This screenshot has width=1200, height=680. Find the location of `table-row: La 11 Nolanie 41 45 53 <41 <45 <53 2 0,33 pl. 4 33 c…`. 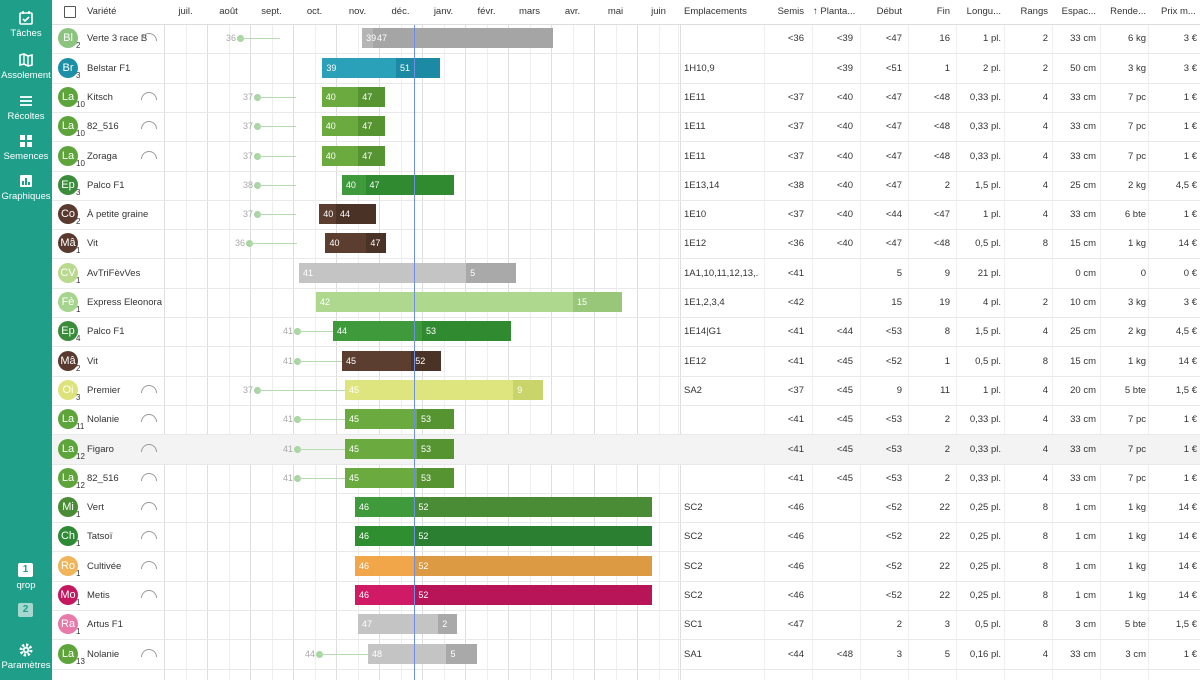

table-row: La 11 Nolanie 41 45 53 <41 <45 <53 2 0,33 pl. 4 33 c… is located at coordinates (626, 420).